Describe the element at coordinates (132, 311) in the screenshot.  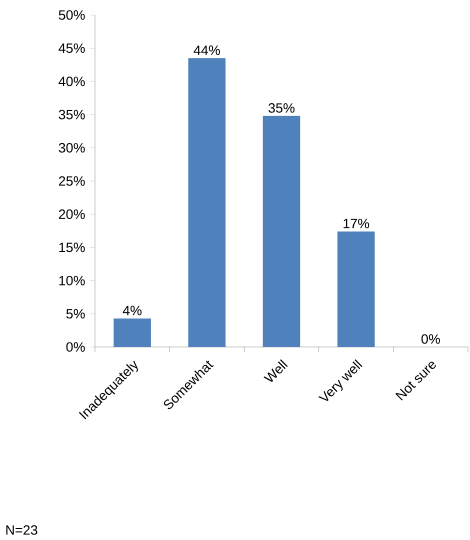
I see `data-label: 4%` at that location.